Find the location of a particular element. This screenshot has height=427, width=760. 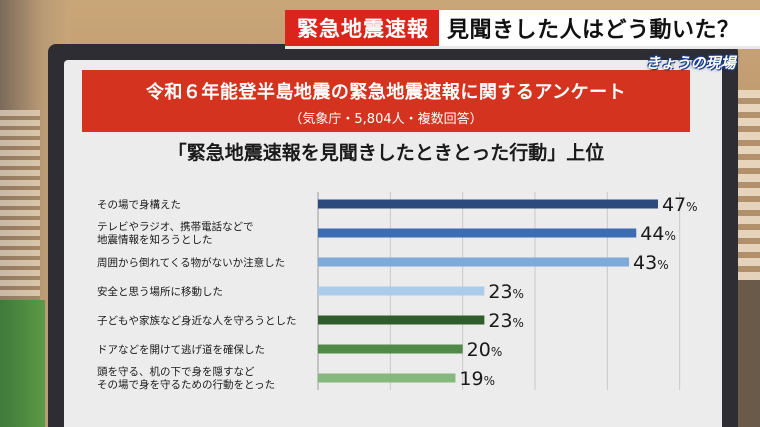

category-label: ドアなどを開けて逃げ道を確保した is located at coordinates (181, 349).